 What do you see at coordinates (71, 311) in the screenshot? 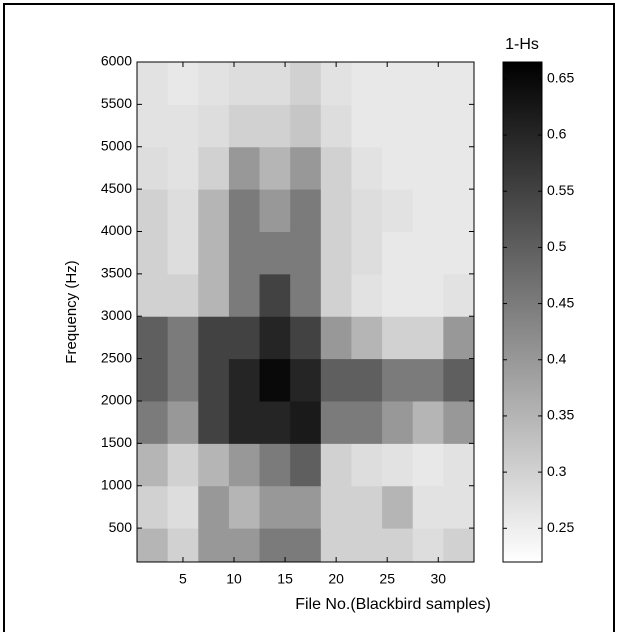
I see `y-axis-label: Frequency (Hz)` at bounding box center [71, 311].